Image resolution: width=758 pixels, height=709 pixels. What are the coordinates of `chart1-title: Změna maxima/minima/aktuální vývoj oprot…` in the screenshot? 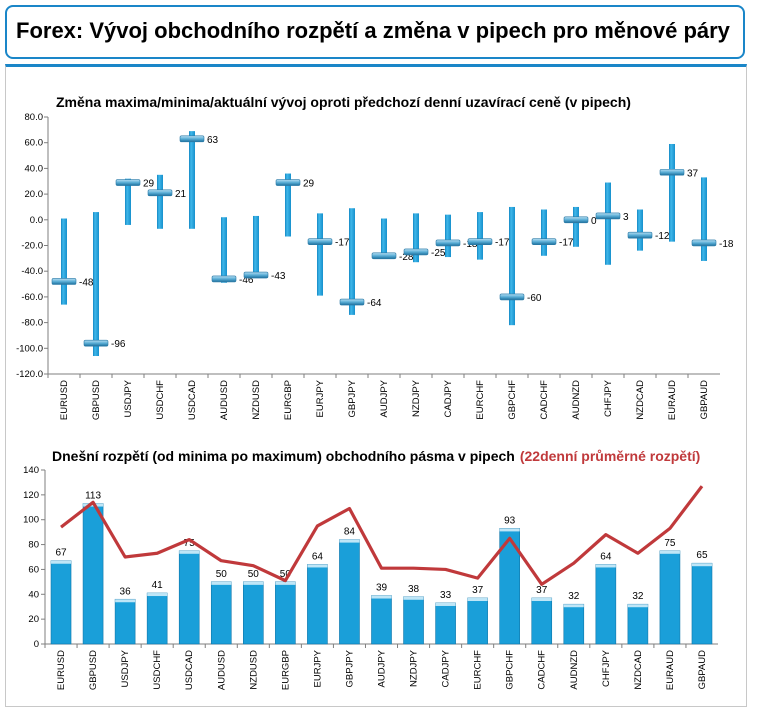 It's located at (343, 102).